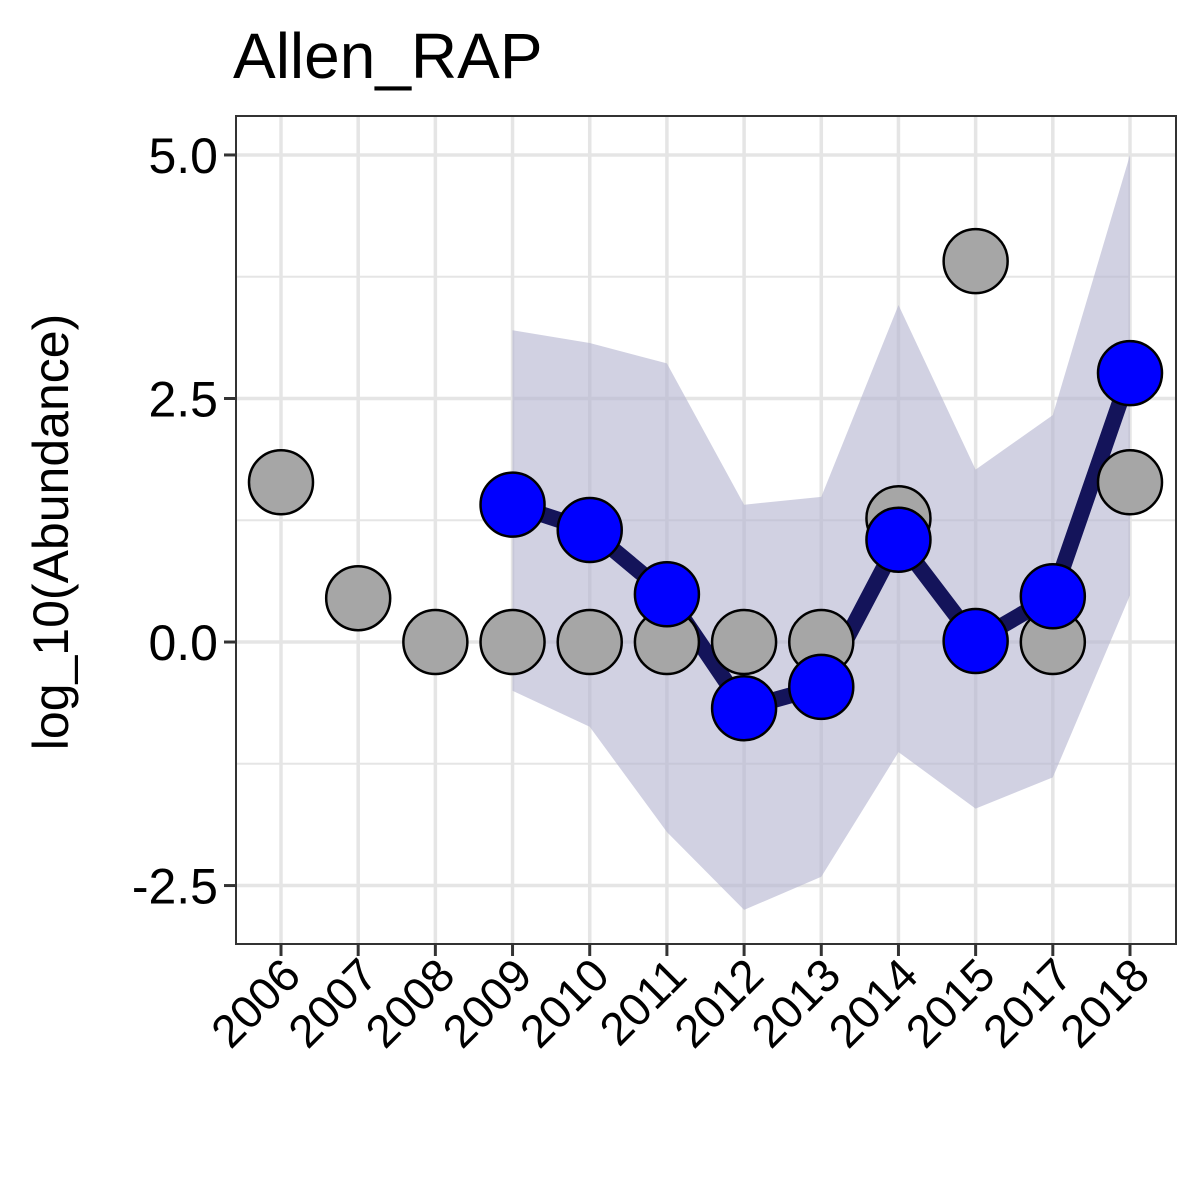  I want to click on y-tick-label: 2.5, so click(183, 399).